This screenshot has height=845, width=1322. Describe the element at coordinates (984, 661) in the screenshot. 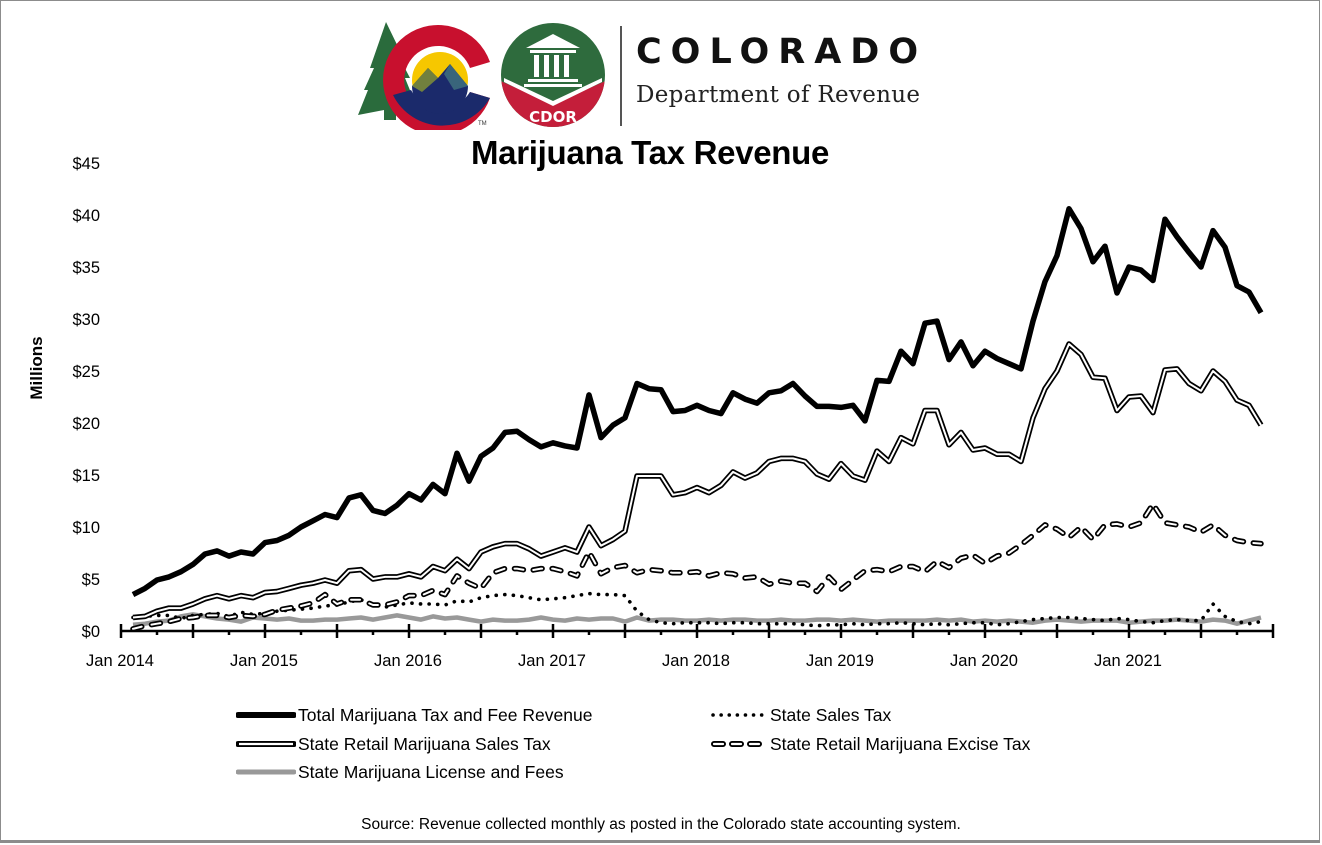

I see `x-tick-label: Jan 2020` at that location.